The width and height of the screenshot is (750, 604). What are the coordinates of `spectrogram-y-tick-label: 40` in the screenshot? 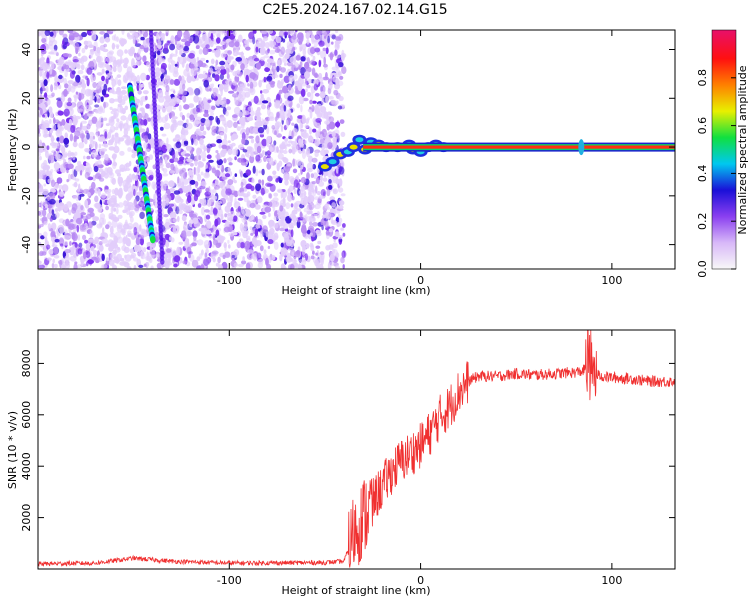 It's located at (26, 50).